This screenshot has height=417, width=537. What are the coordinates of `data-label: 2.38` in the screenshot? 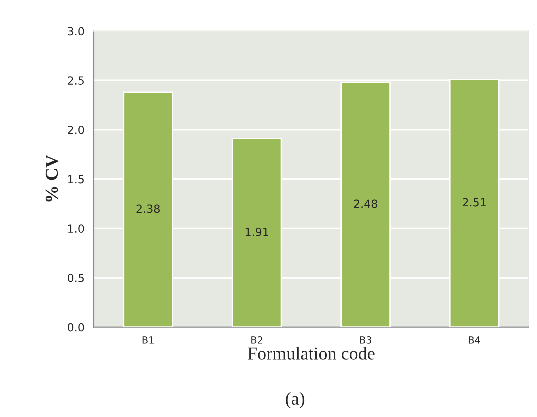 It's located at (148, 209).